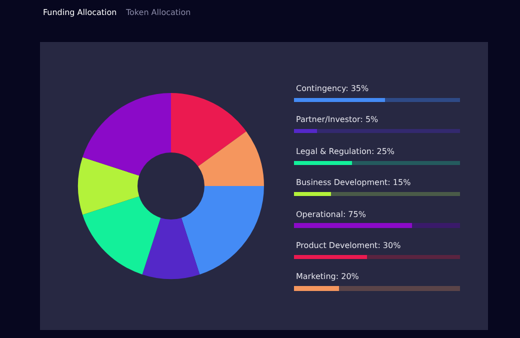  Describe the element at coordinates (331, 214) in the screenshot. I see `y-tick-label: Operational: 75%` at that location.